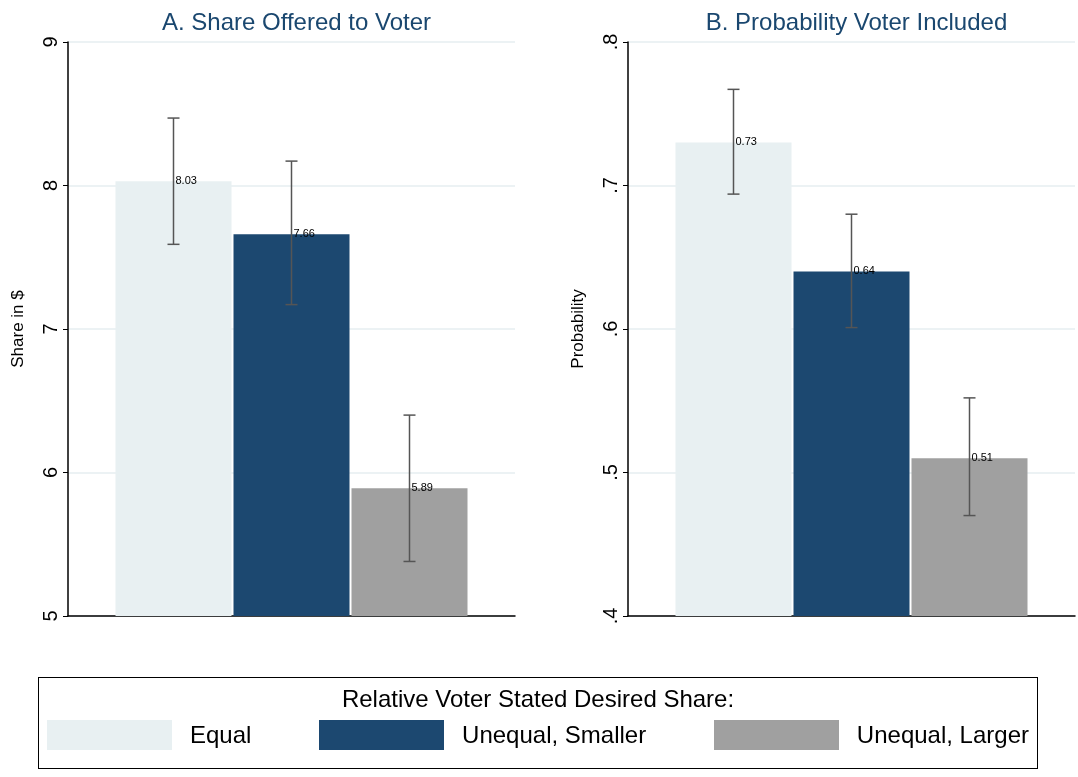 Image resolution: width=1078 pixels, height=777 pixels. What do you see at coordinates (577, 328) in the screenshot?
I see `y-axis-title: Probability` at bounding box center [577, 328].